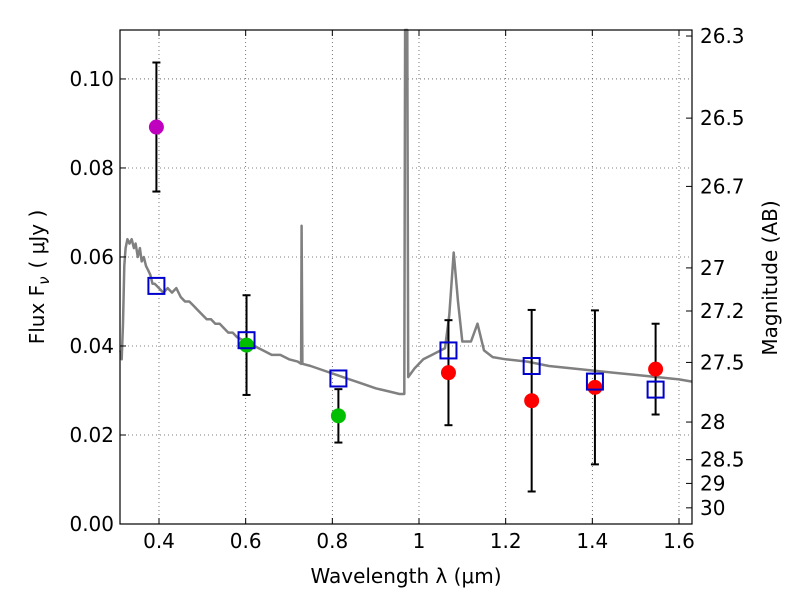  What do you see at coordinates (592, 541) in the screenshot?
I see `x-tick-label: 1.4` at bounding box center [592, 541].